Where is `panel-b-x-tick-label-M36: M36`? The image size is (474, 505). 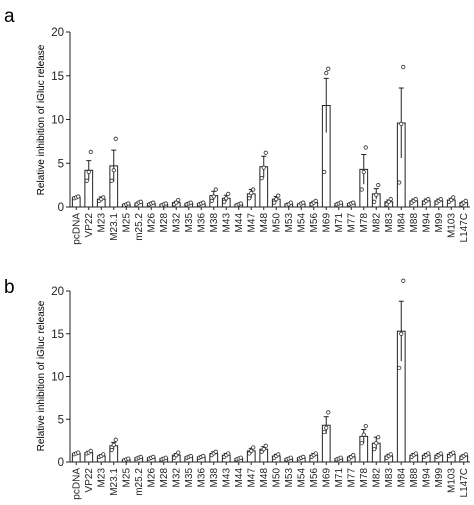
panel-b-x-tick-label-M36: M36 is located at coordinates (201, 478).